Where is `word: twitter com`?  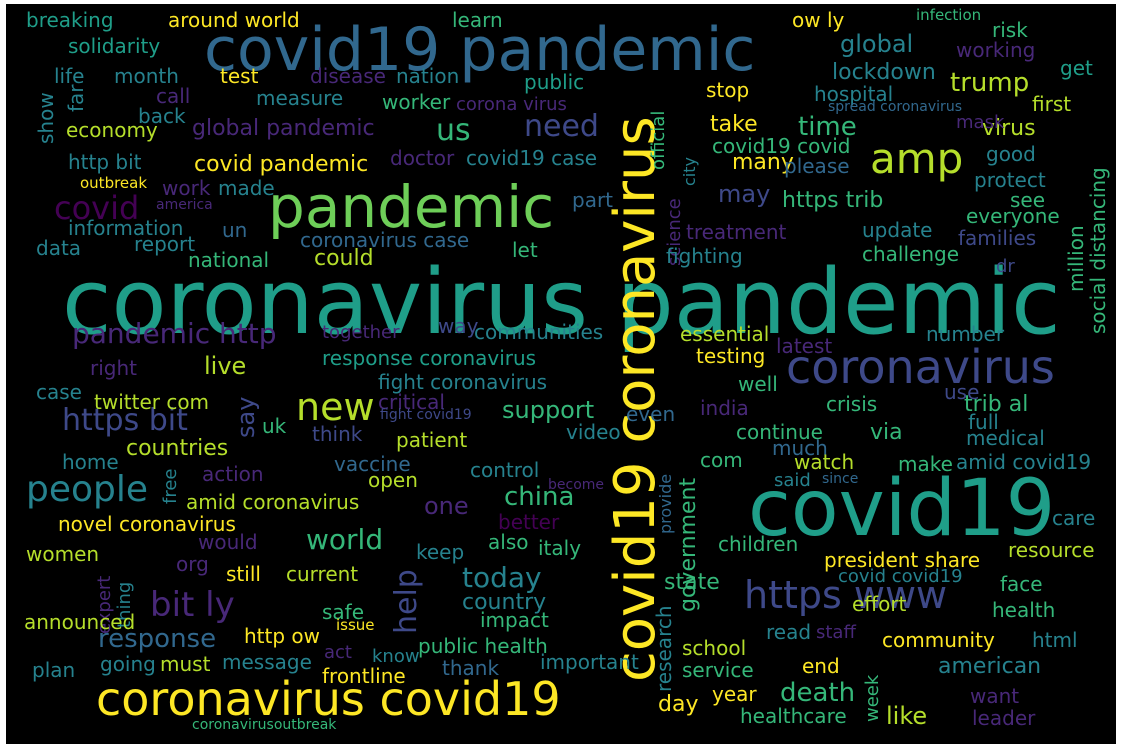
word: twitter com is located at coordinates (152, 402).